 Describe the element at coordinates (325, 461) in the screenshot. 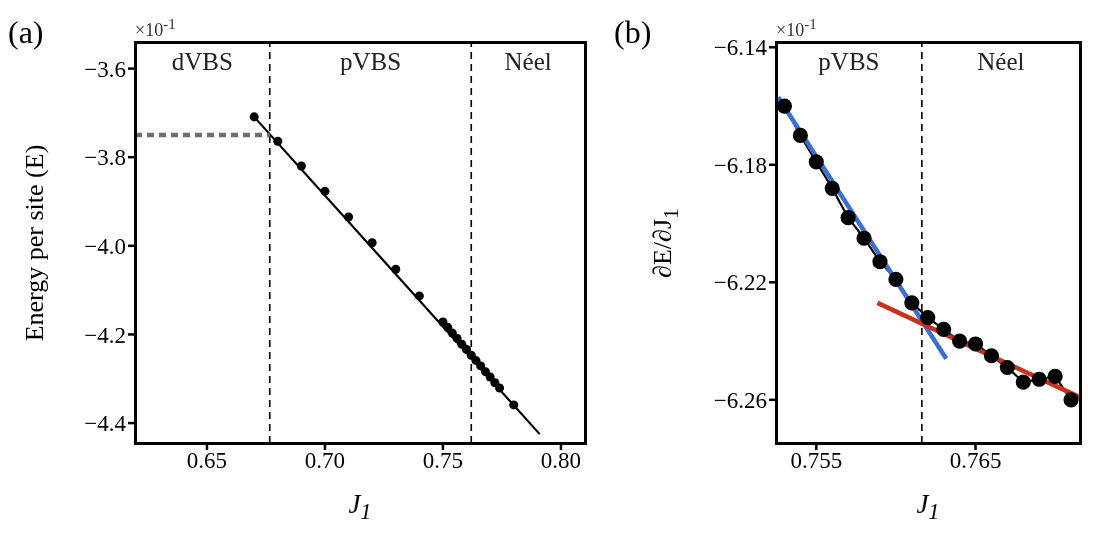

I see `x-tick-label: 0.70` at that location.